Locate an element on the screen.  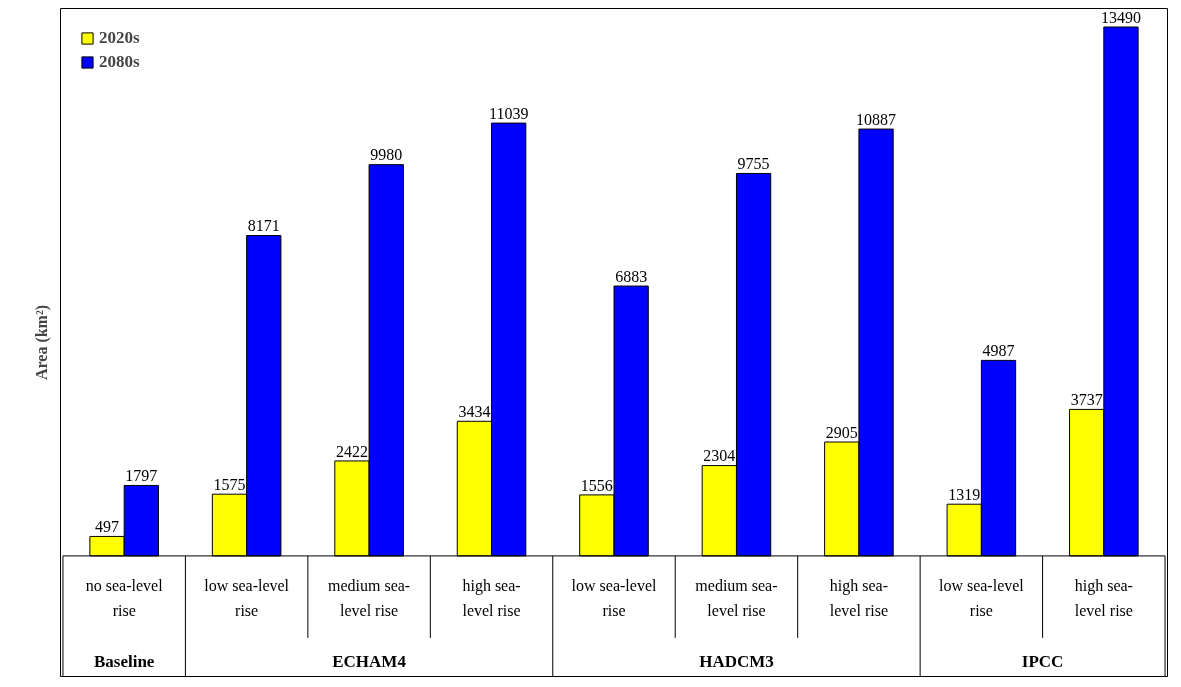
data-label: 8171 is located at coordinates (263, 226).